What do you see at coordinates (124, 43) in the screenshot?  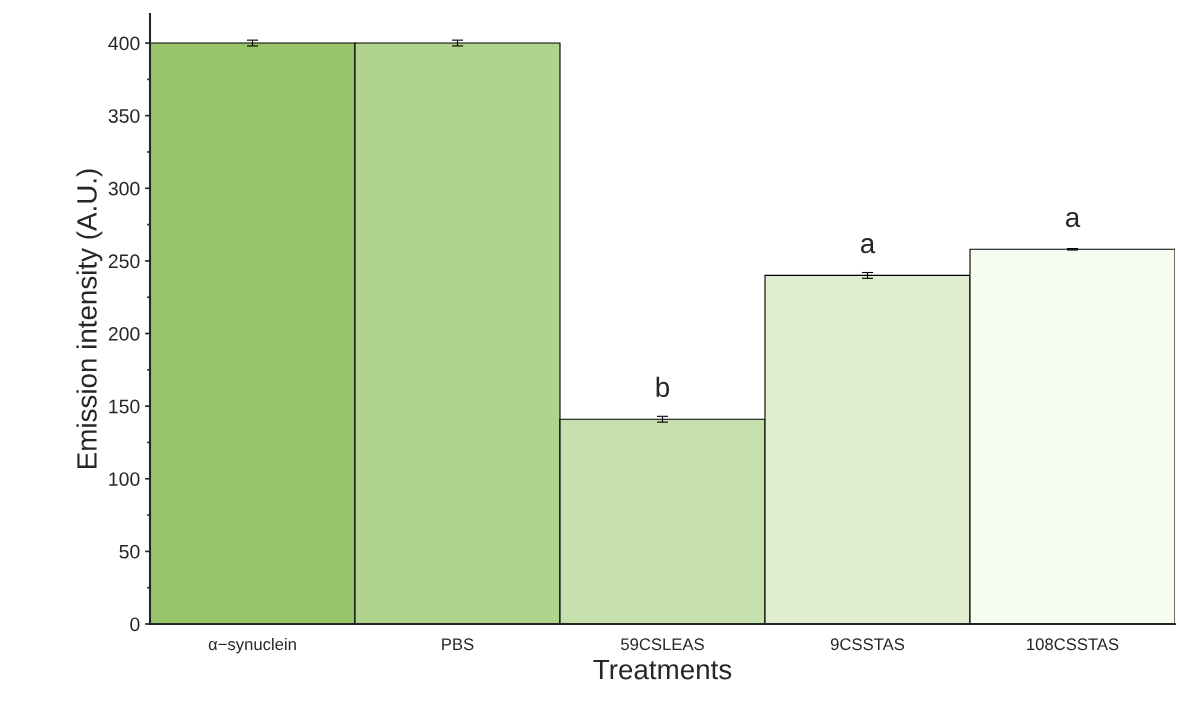 I see `y-tick-label: 400` at bounding box center [124, 43].